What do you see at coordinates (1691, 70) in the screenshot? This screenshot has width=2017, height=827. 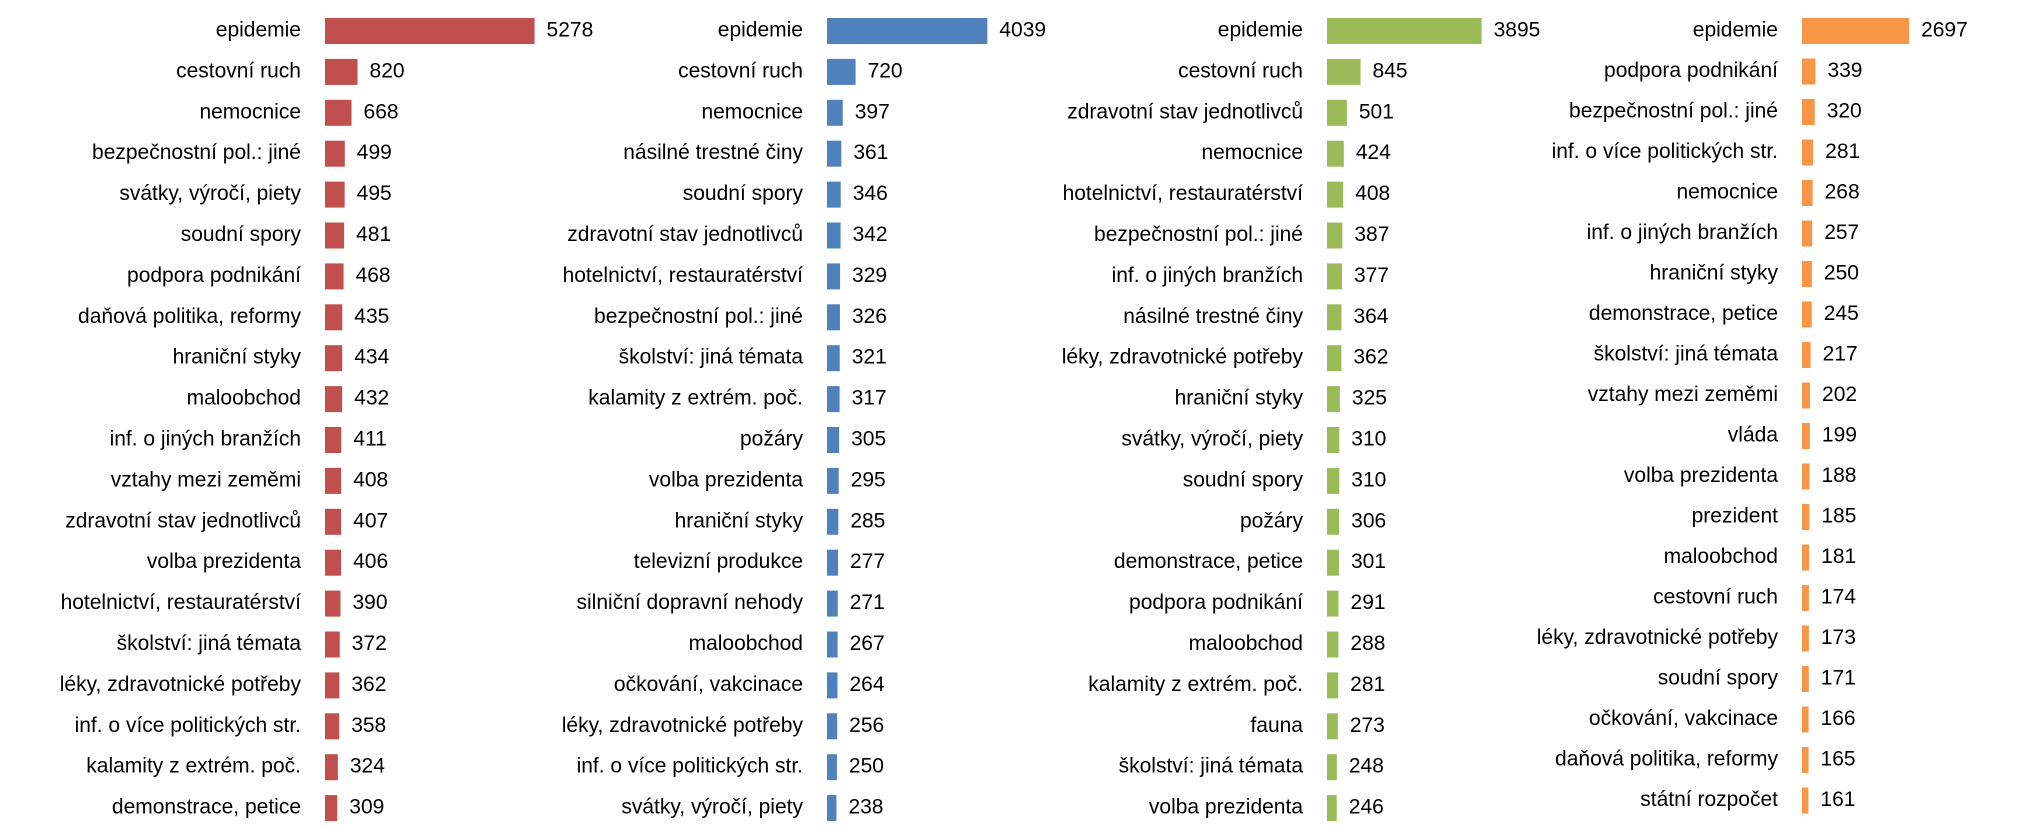 I see `category-label: podpora podnikání` at bounding box center [1691, 70].